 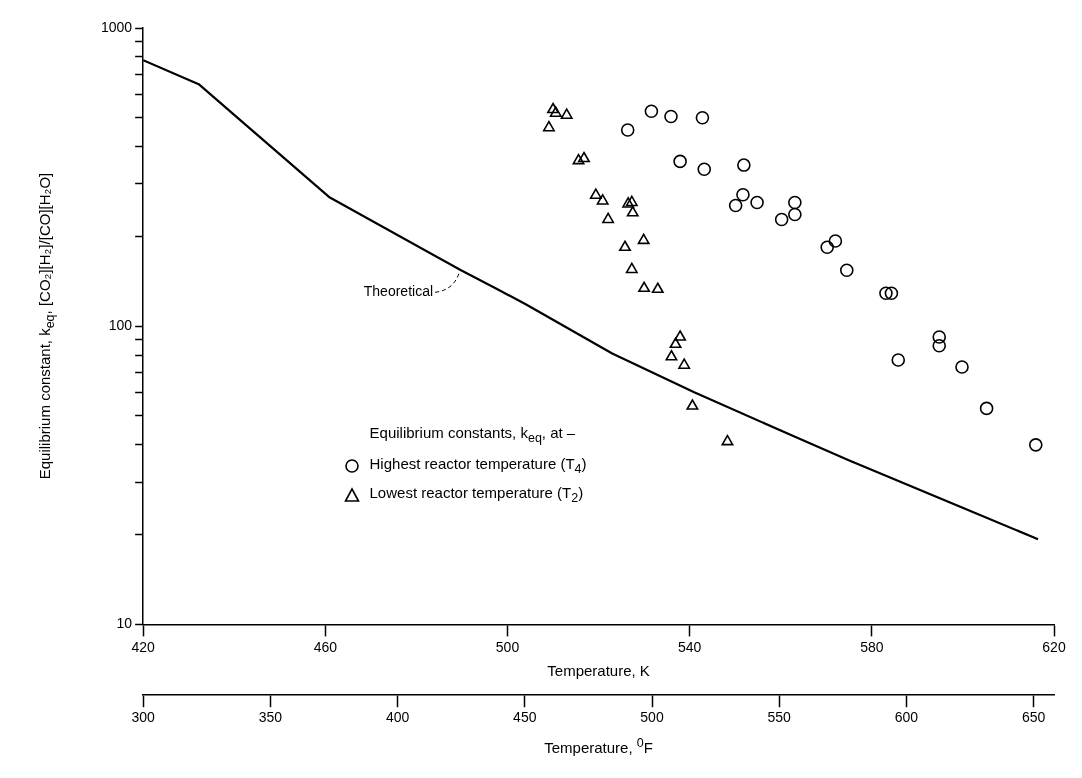 What do you see at coordinates (507, 646) in the screenshot?
I see `x-tick-label: 500` at bounding box center [507, 646].